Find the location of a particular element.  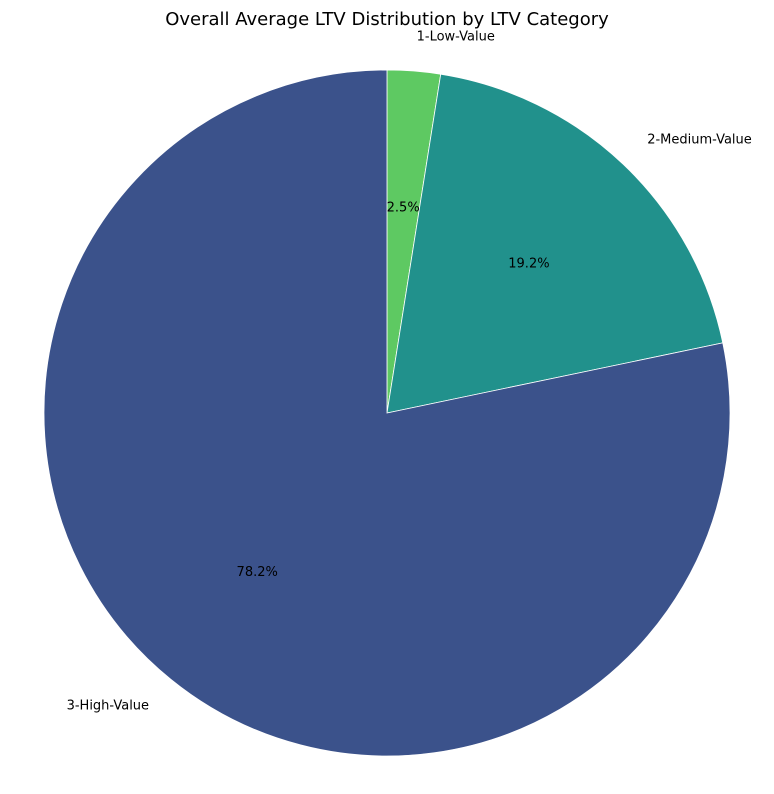

slice-category-label: 1-Low-Value is located at coordinates (456, 36).